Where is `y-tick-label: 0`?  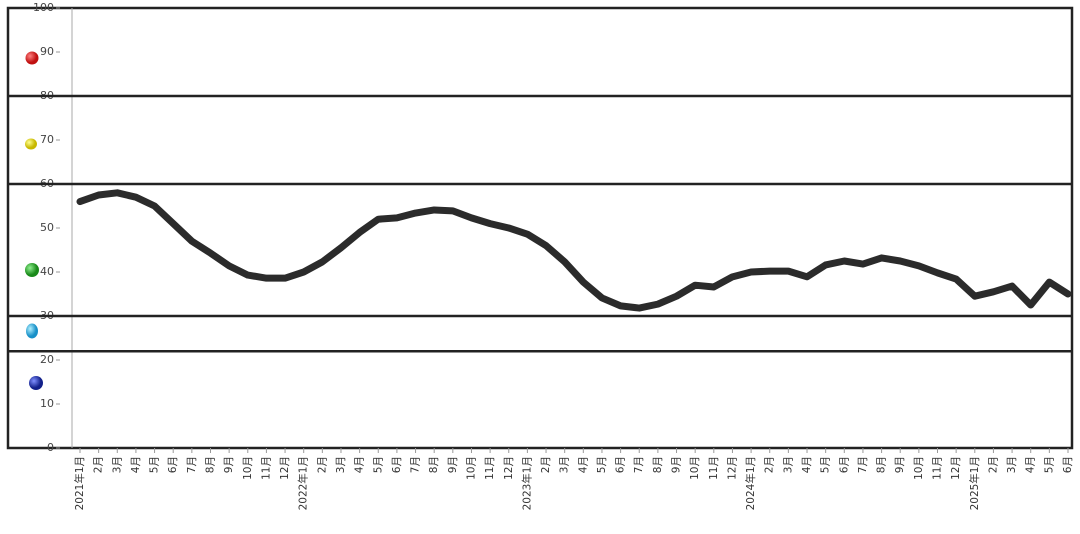 y-tick-label: 0 is located at coordinates (50, 447).